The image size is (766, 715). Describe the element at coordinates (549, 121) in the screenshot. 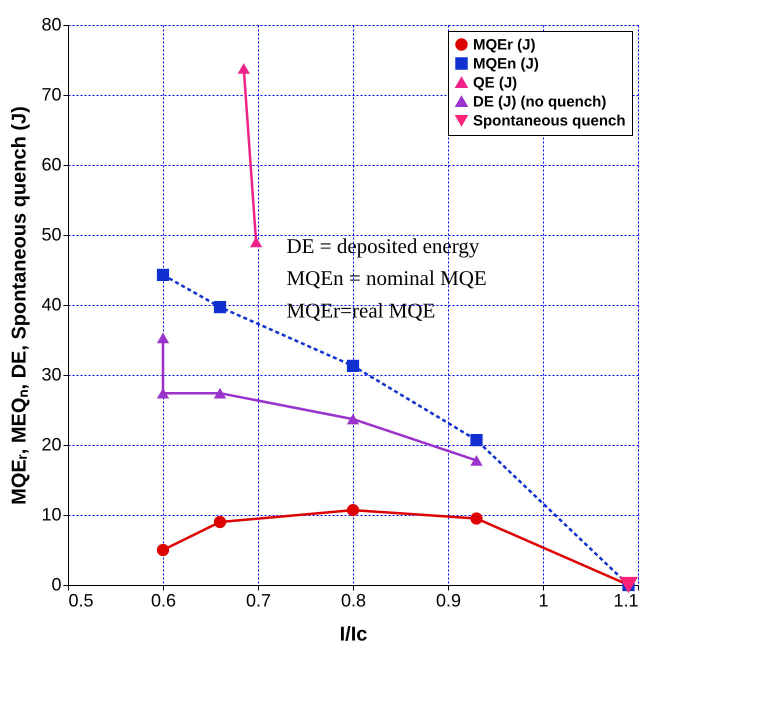

I see `legend-label: Spontaneous quench` at that location.